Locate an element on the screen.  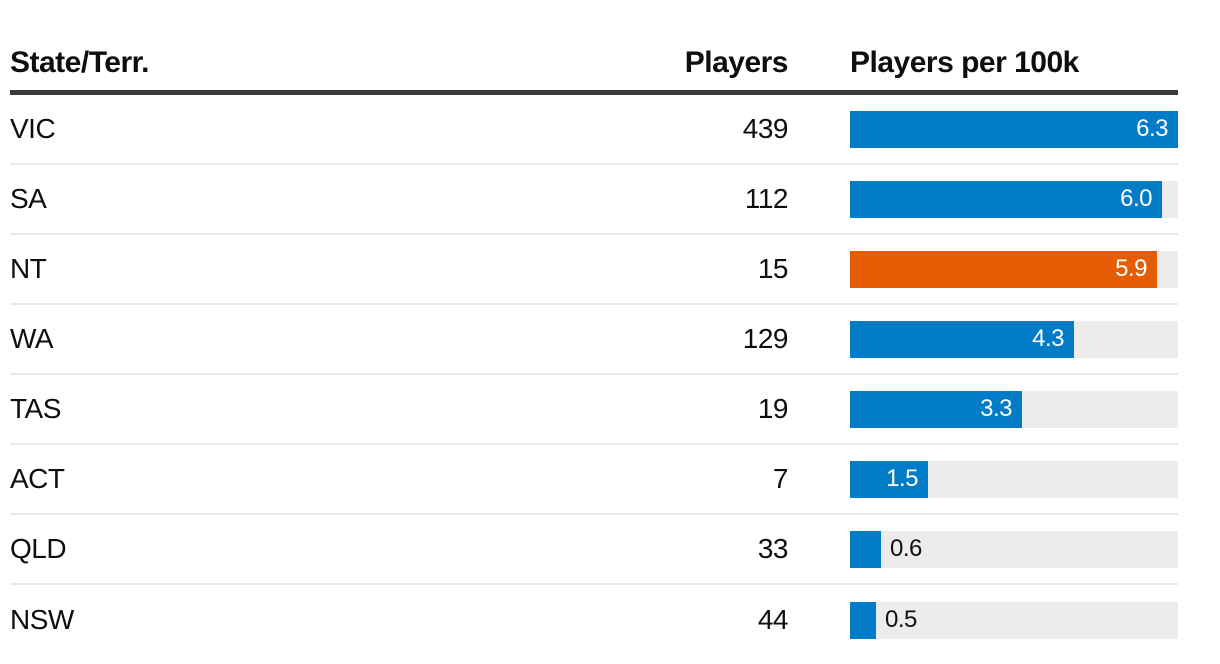
bar-value-label: 3.3 is located at coordinates (996, 408).